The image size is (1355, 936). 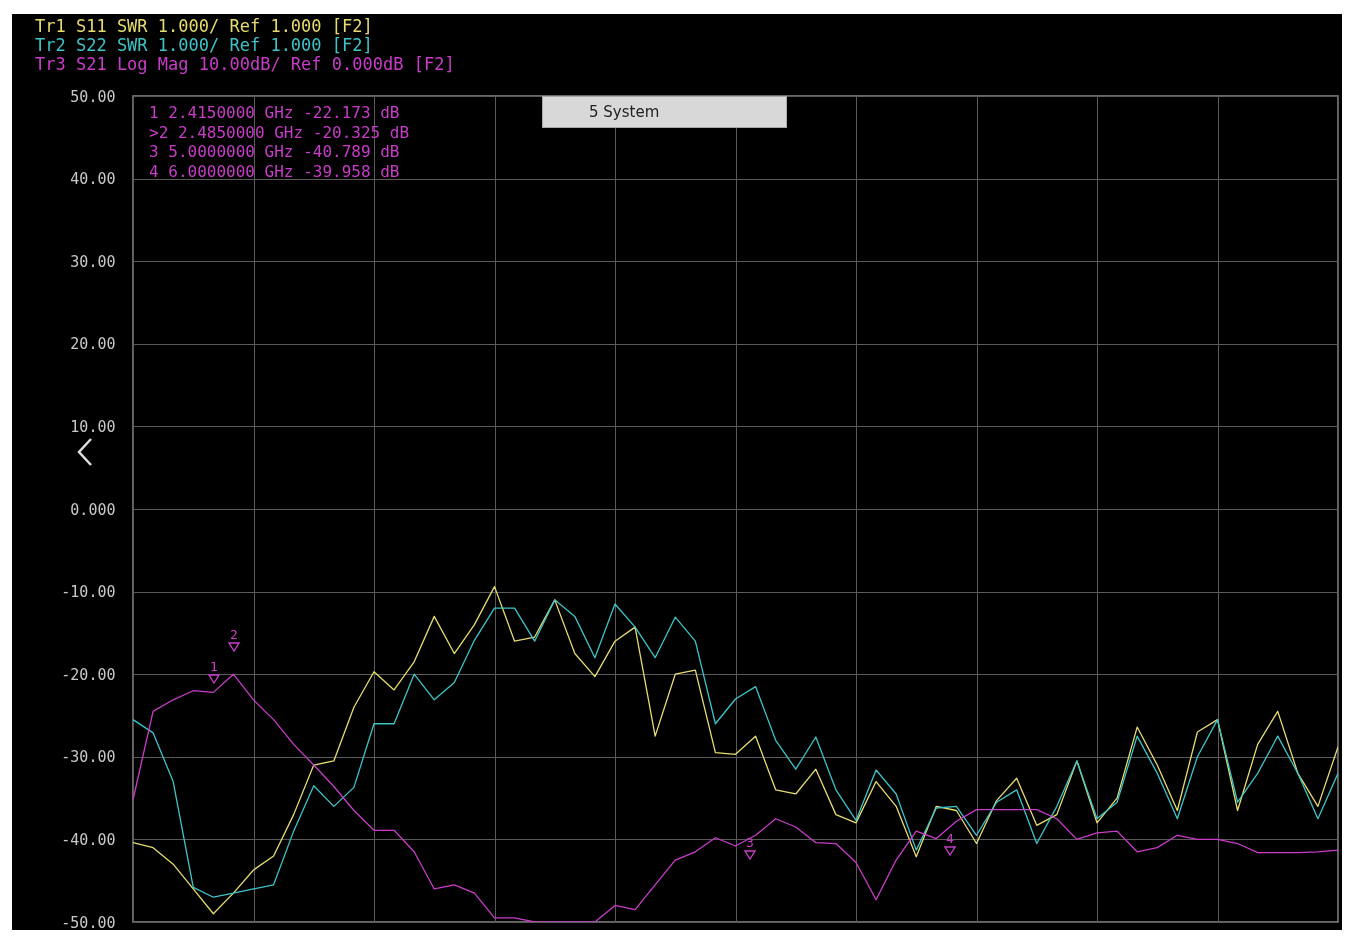 What do you see at coordinates (950, 838) in the screenshot?
I see `annotation: 4` at bounding box center [950, 838].